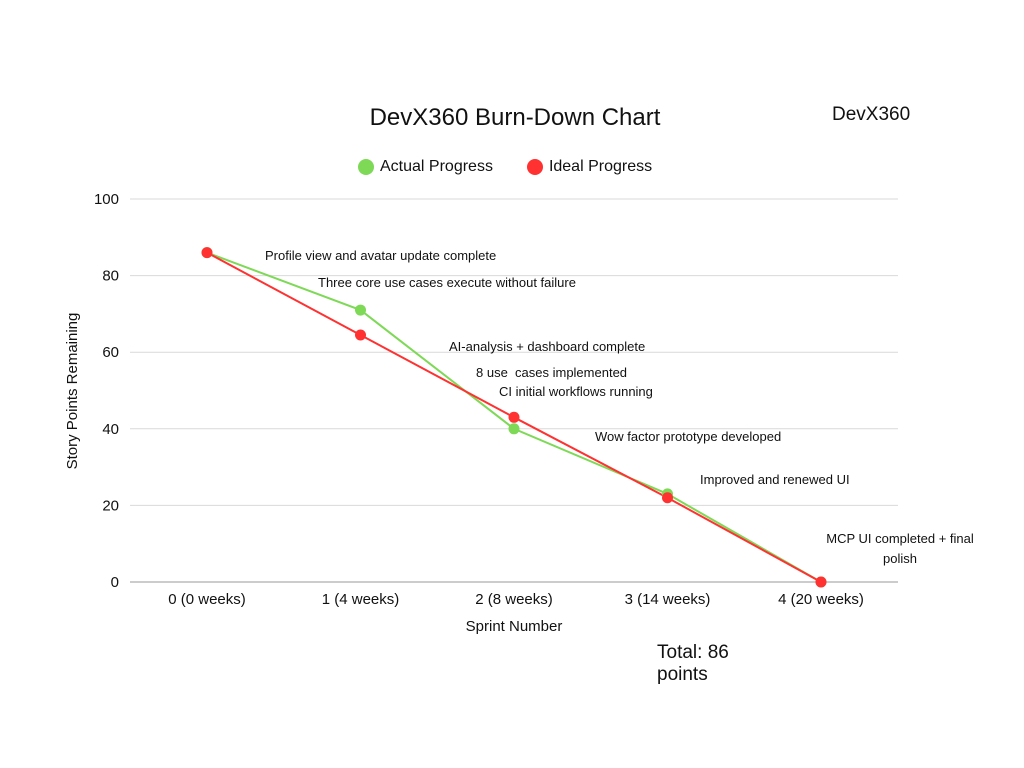 Image resolution: width=1024 pixels, height=768 pixels. I want to click on annotation-label: polish, so click(900, 558).